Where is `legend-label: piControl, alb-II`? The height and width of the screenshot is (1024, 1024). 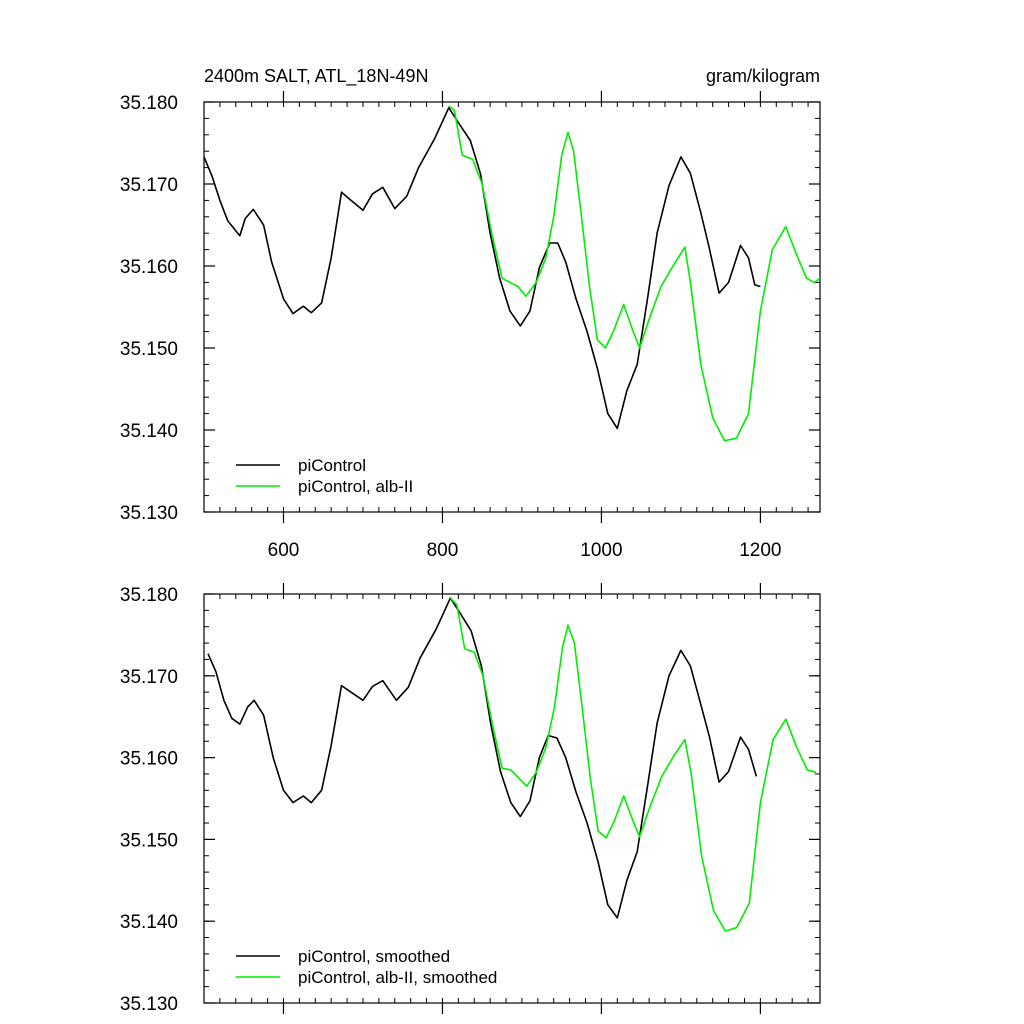
legend-label: piControl, alb-II is located at coordinates (355, 486).